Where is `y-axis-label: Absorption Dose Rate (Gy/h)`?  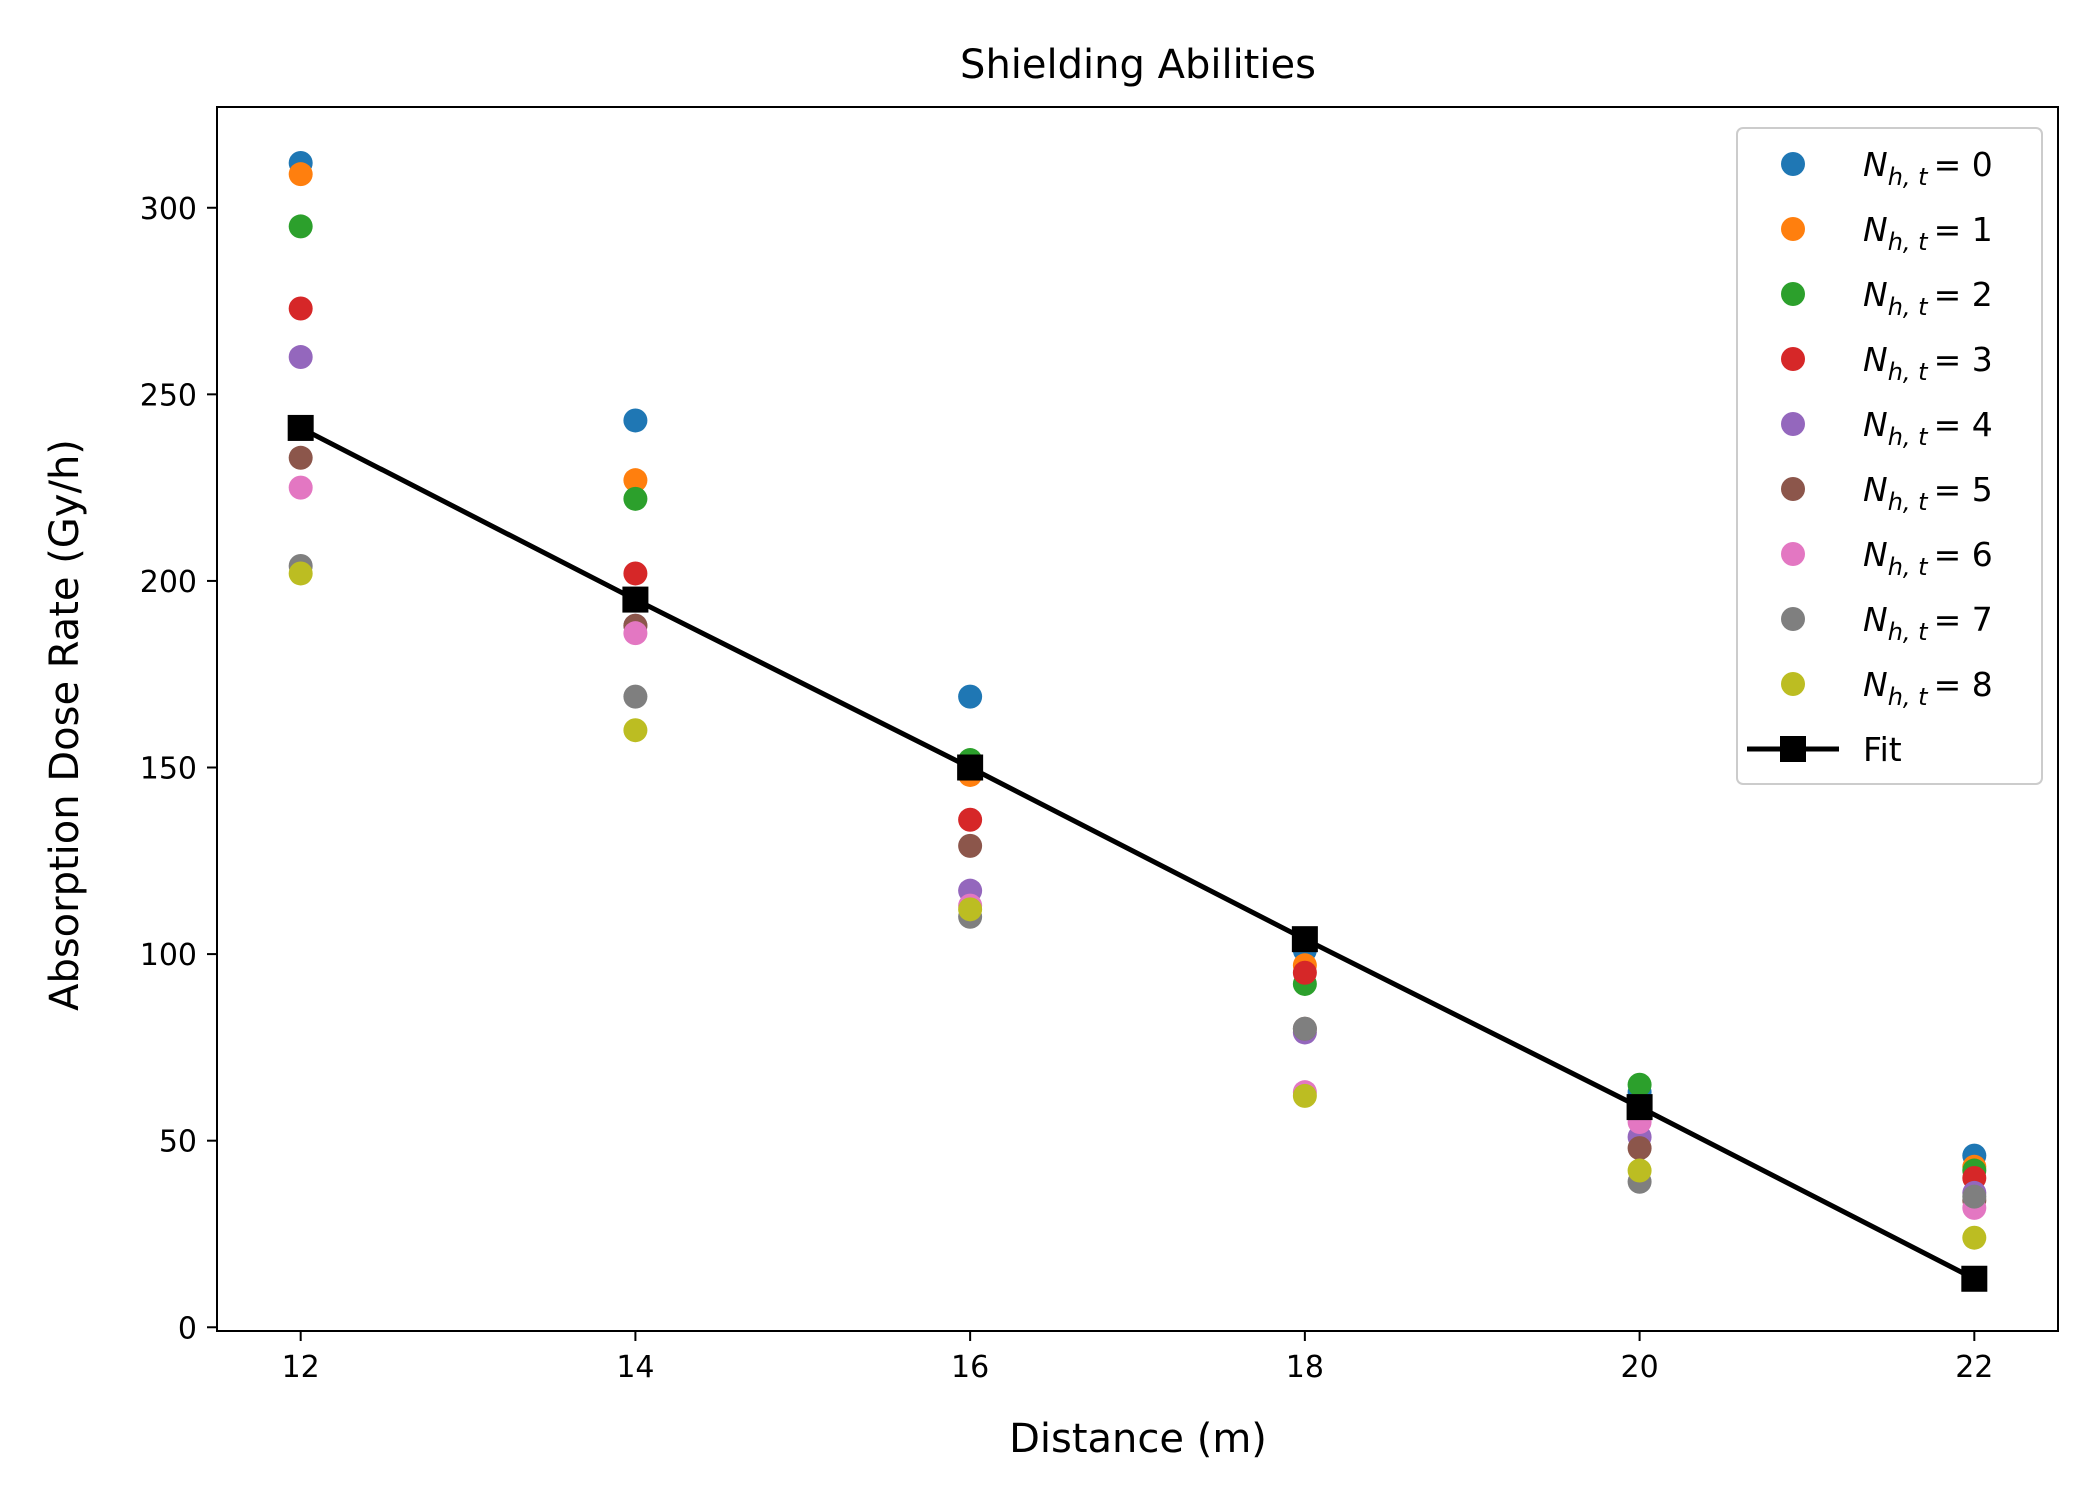
y-axis-label: Absorption Dose Rate (Gy/h) is located at coordinates (65, 725).